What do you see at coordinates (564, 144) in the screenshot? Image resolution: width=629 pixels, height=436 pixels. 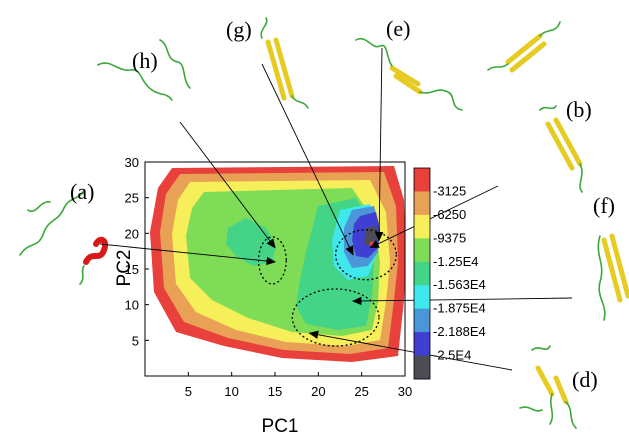 I see `hairpin-structure-b` at bounding box center [564, 144].